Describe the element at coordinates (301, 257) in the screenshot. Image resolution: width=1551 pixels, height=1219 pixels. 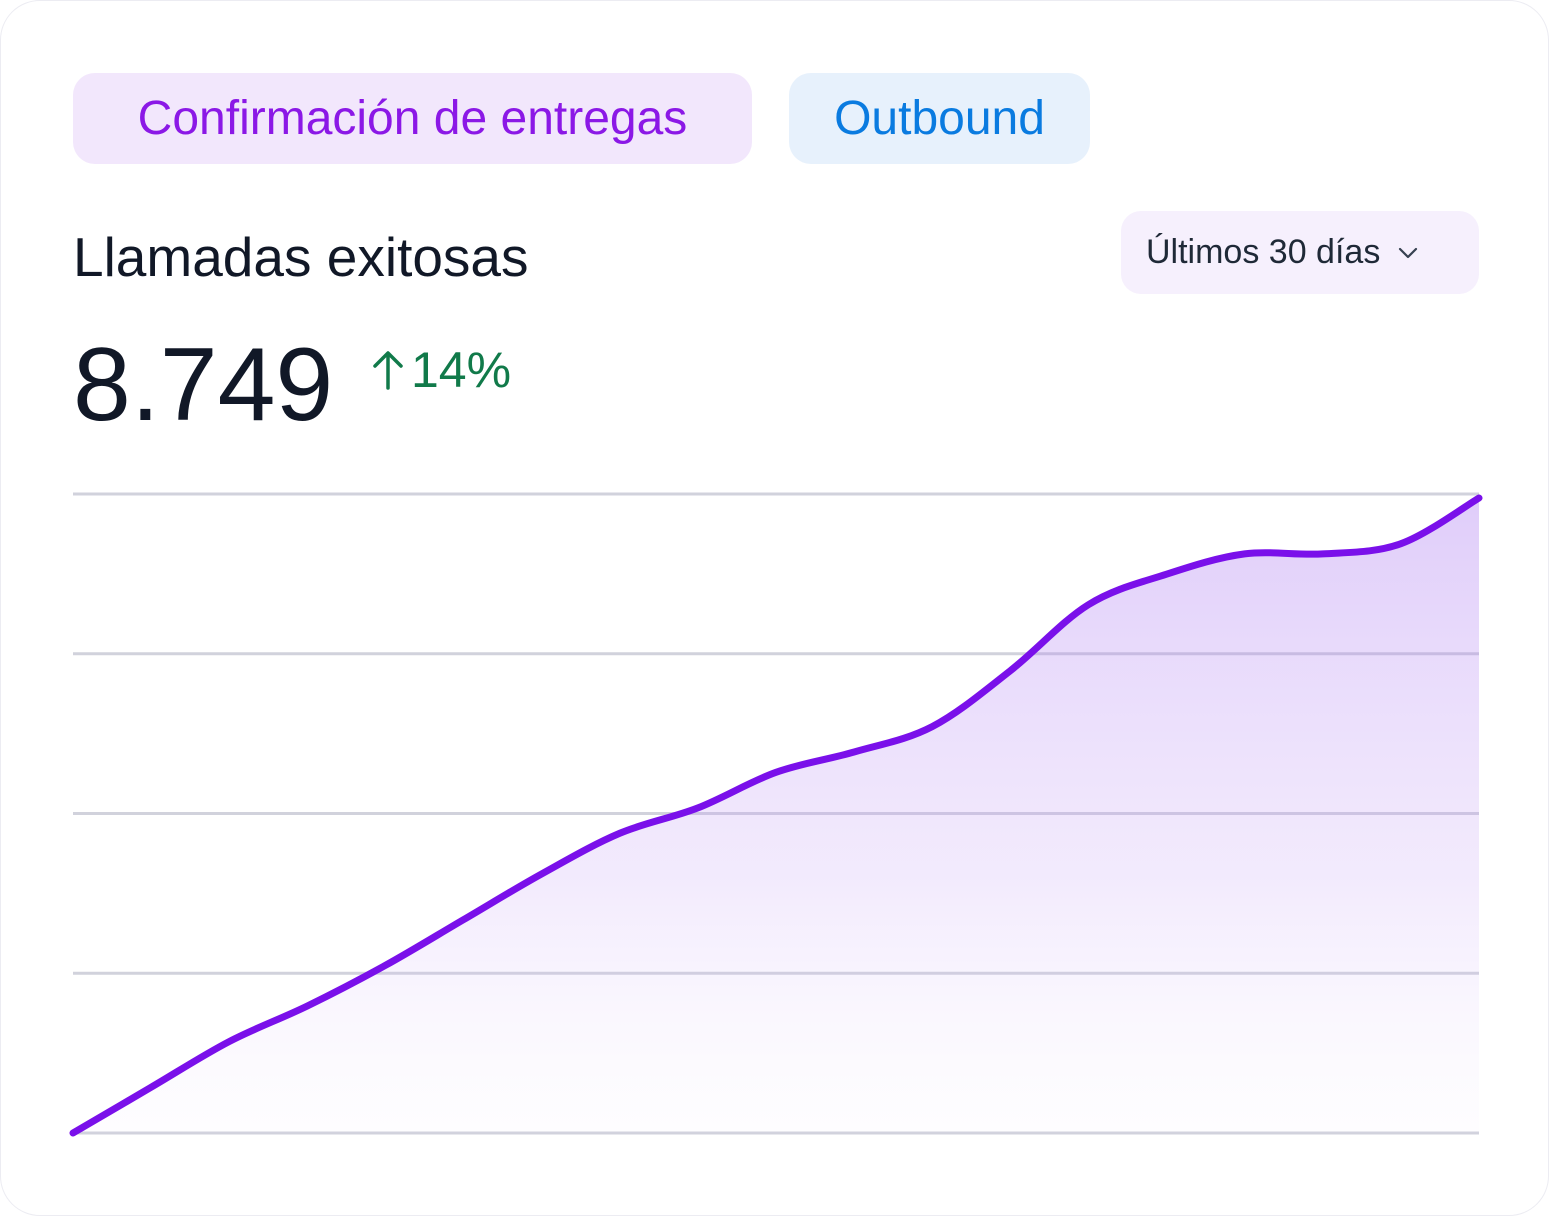
I see `metric-title: Llamadas exitosas` at that location.